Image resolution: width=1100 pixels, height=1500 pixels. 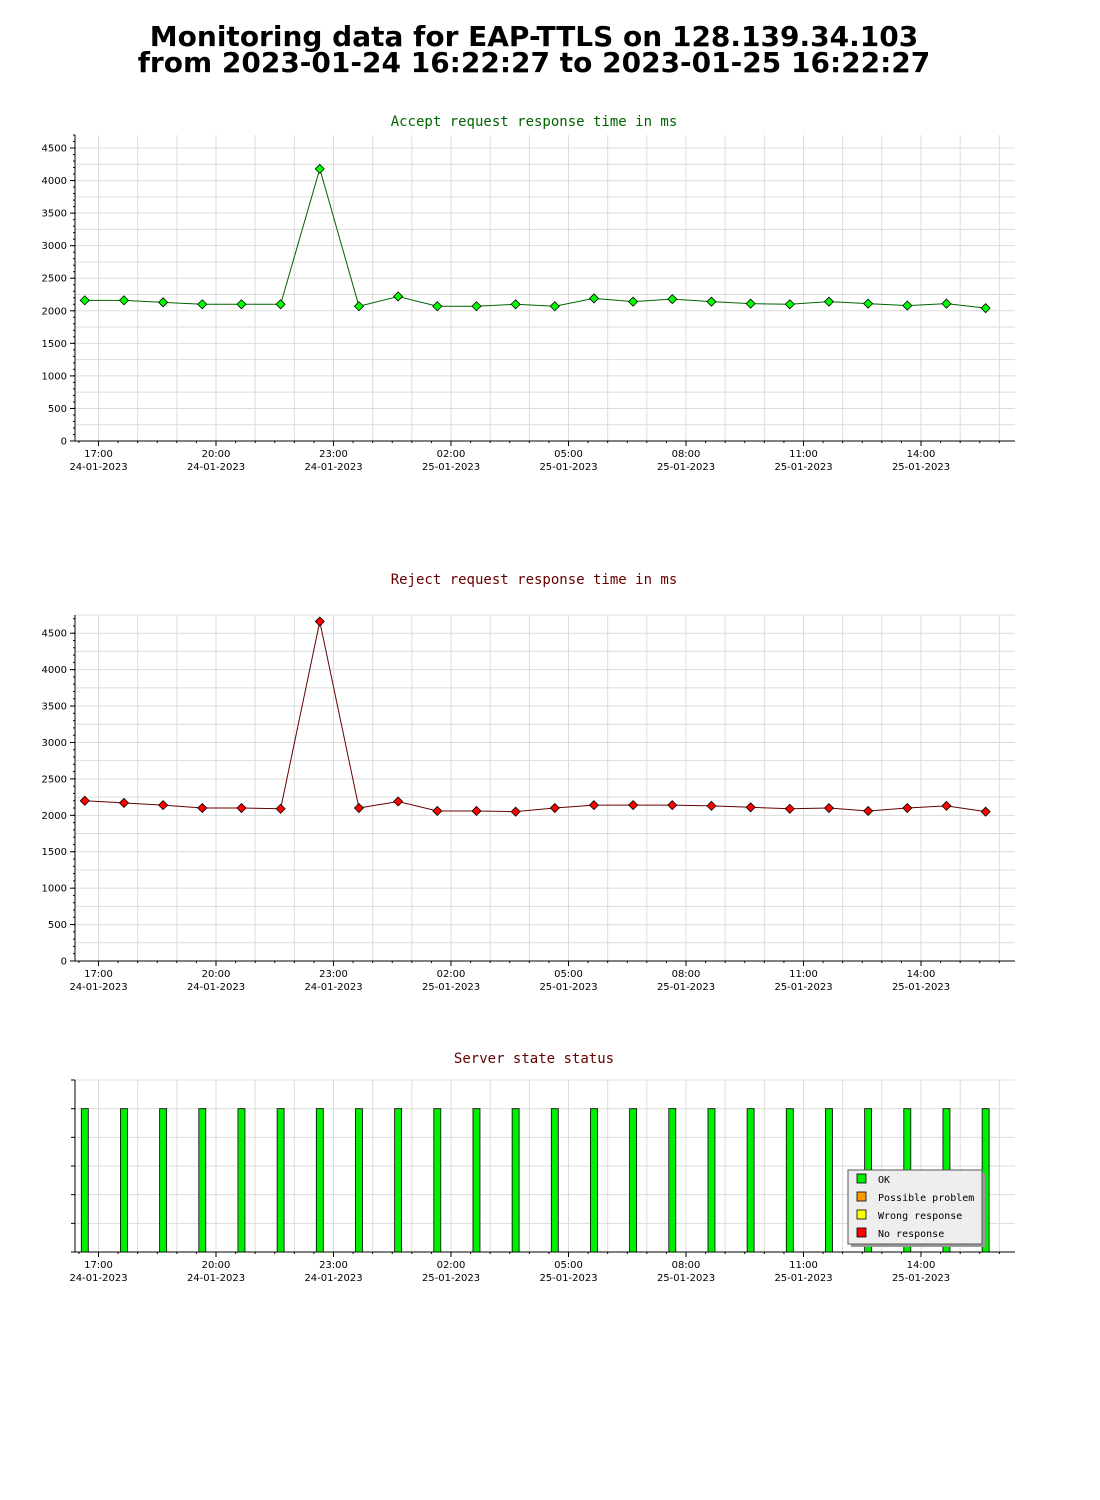 What do you see at coordinates (534, 580) in the screenshot?
I see `chart-title: Reject request response time in ms` at bounding box center [534, 580].